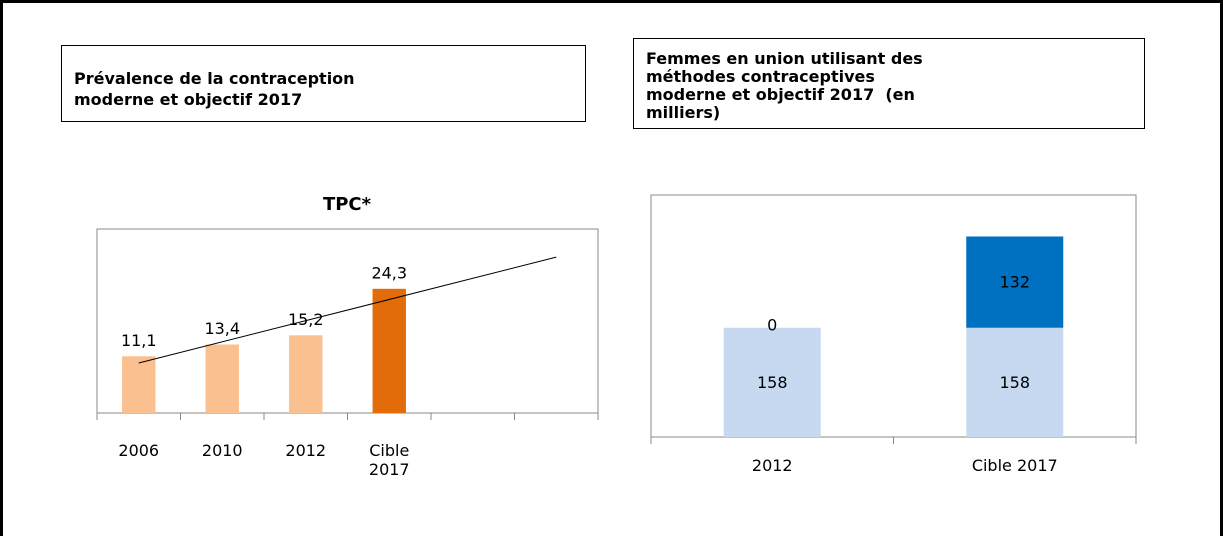 The width and height of the screenshot is (1223, 536). I want to click on heading-line: méthodes contraceptives, so click(760, 76).